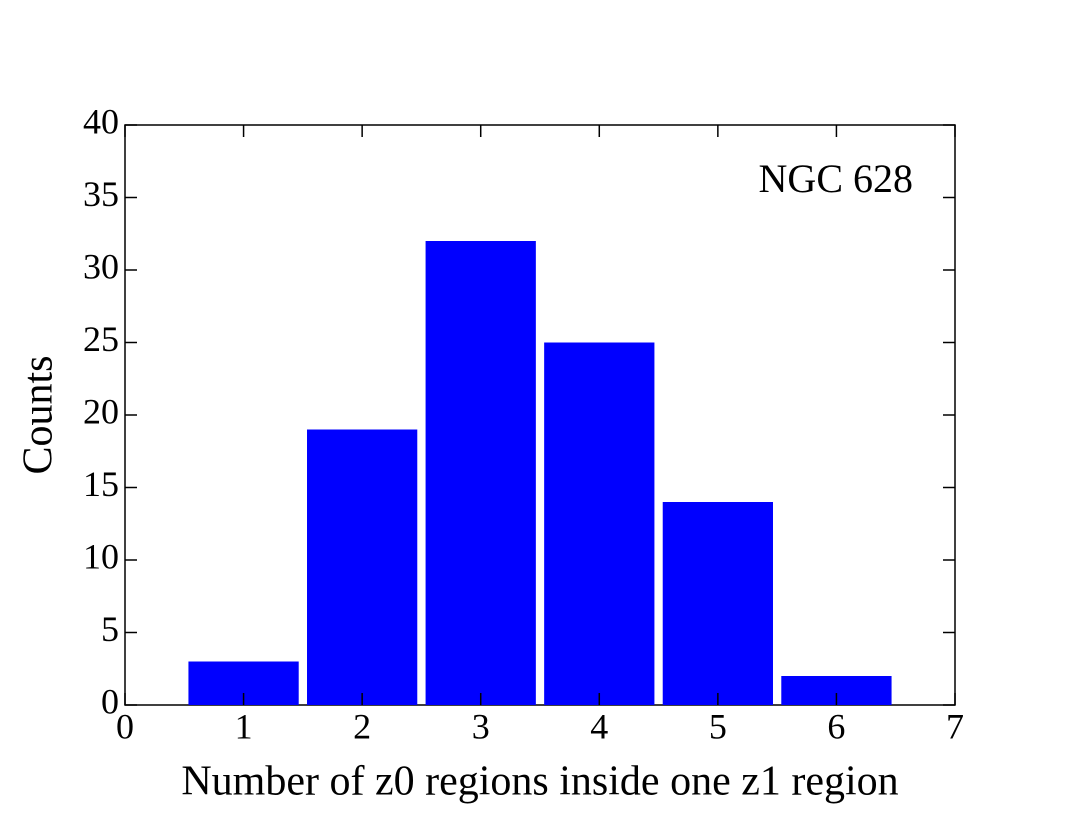  I want to click on y-tick-label: 5, so click(110, 629).